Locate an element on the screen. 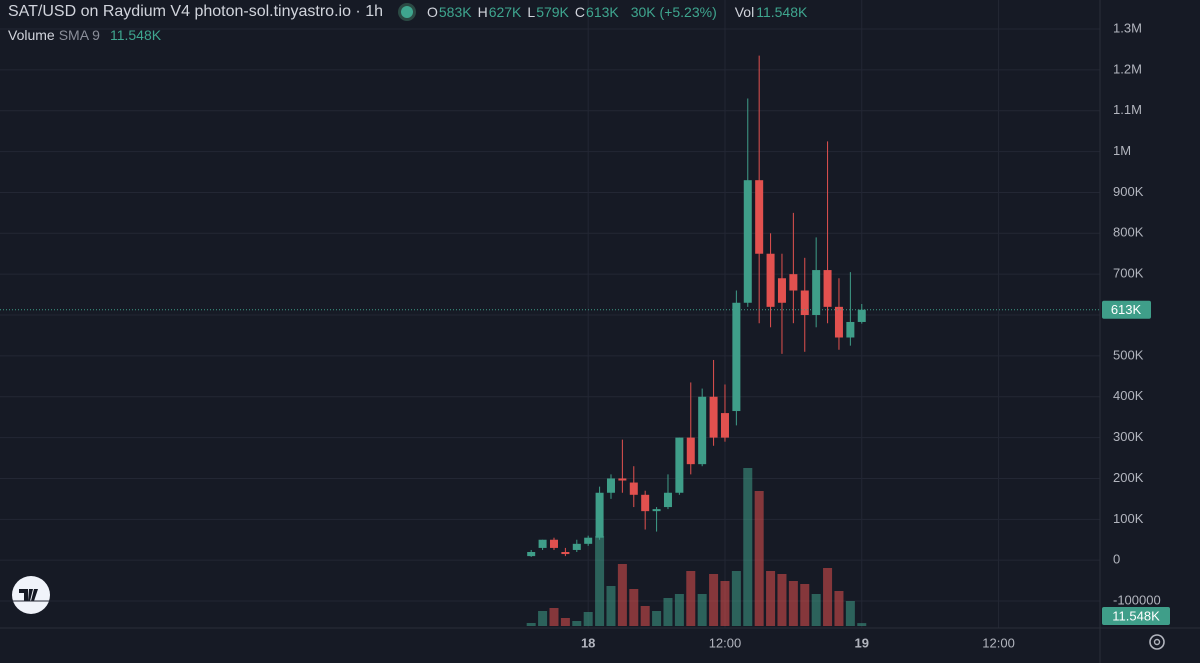  x-tick-label: 19 is located at coordinates (862, 642).